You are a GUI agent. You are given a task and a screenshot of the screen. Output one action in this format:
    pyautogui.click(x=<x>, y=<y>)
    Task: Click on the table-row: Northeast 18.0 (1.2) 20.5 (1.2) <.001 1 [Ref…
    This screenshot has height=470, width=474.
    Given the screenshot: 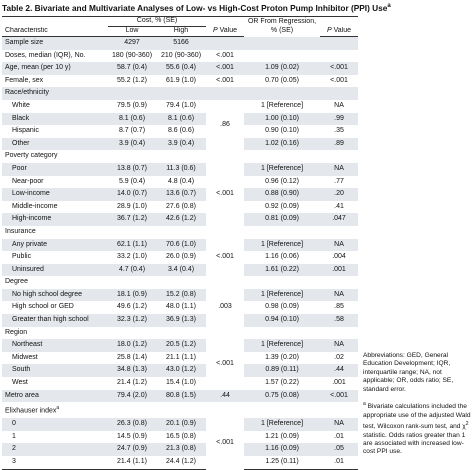 What is the action you would take?
    pyautogui.click(x=180, y=353)
    